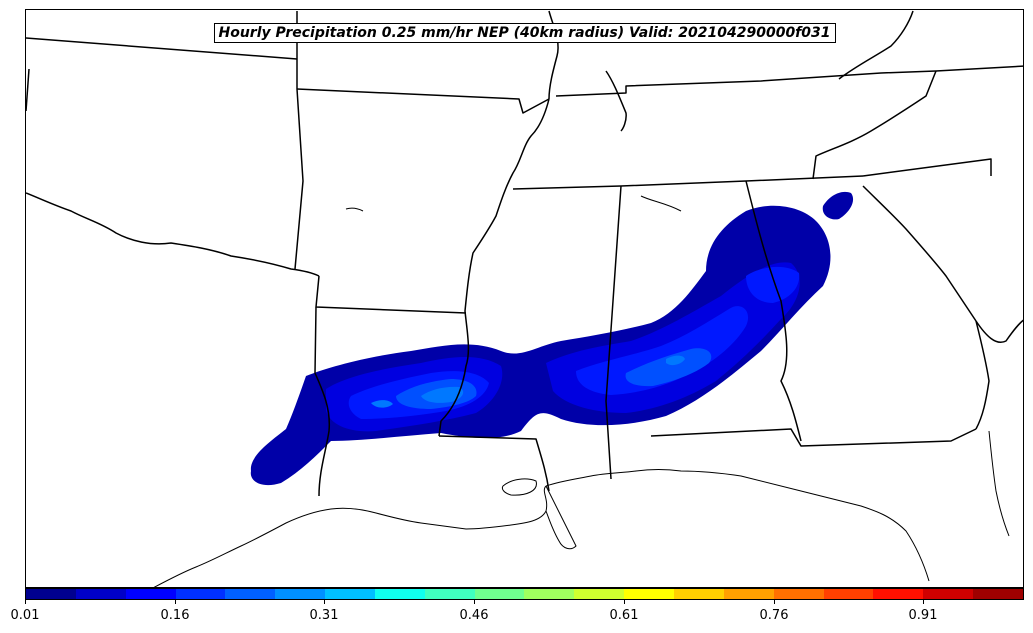 The height and width of the screenshot is (633, 1033). What do you see at coordinates (322, 401) in the screenshot?
I see `texas-louisiana-border` at bounding box center [322, 401].